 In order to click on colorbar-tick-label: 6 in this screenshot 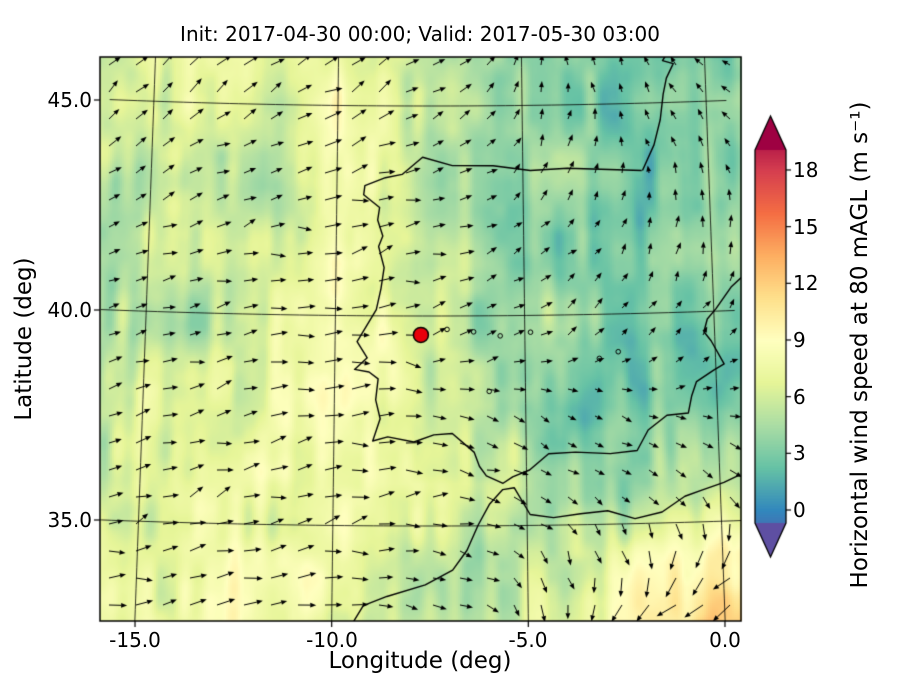, I will do `click(799, 397)`.